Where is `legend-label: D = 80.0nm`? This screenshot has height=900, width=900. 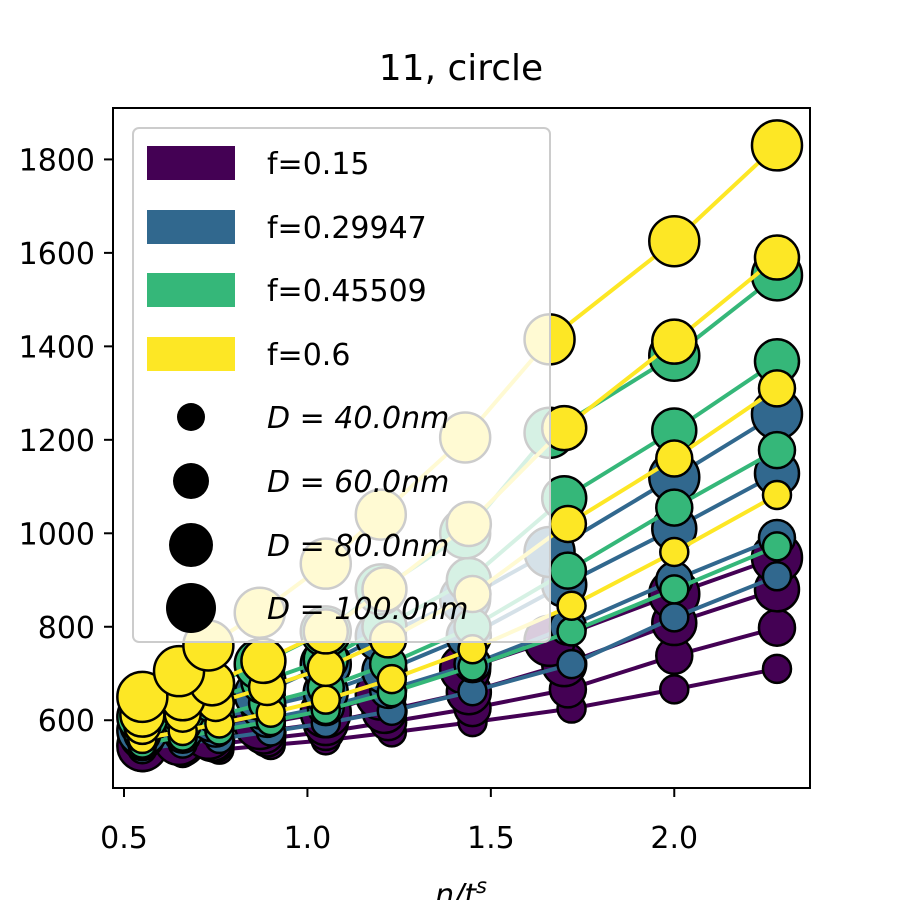
legend-label: D = 80.0nm is located at coordinates (358, 546).